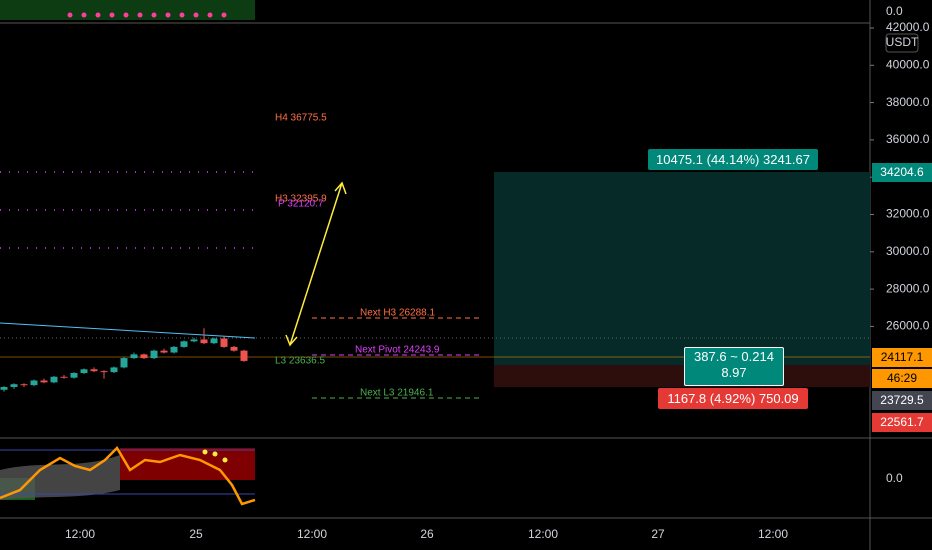 Image resolution: width=932 pixels, height=550 pixels. I want to click on stop-label: 1167.8 (4.92%) 750.09, so click(733, 398).